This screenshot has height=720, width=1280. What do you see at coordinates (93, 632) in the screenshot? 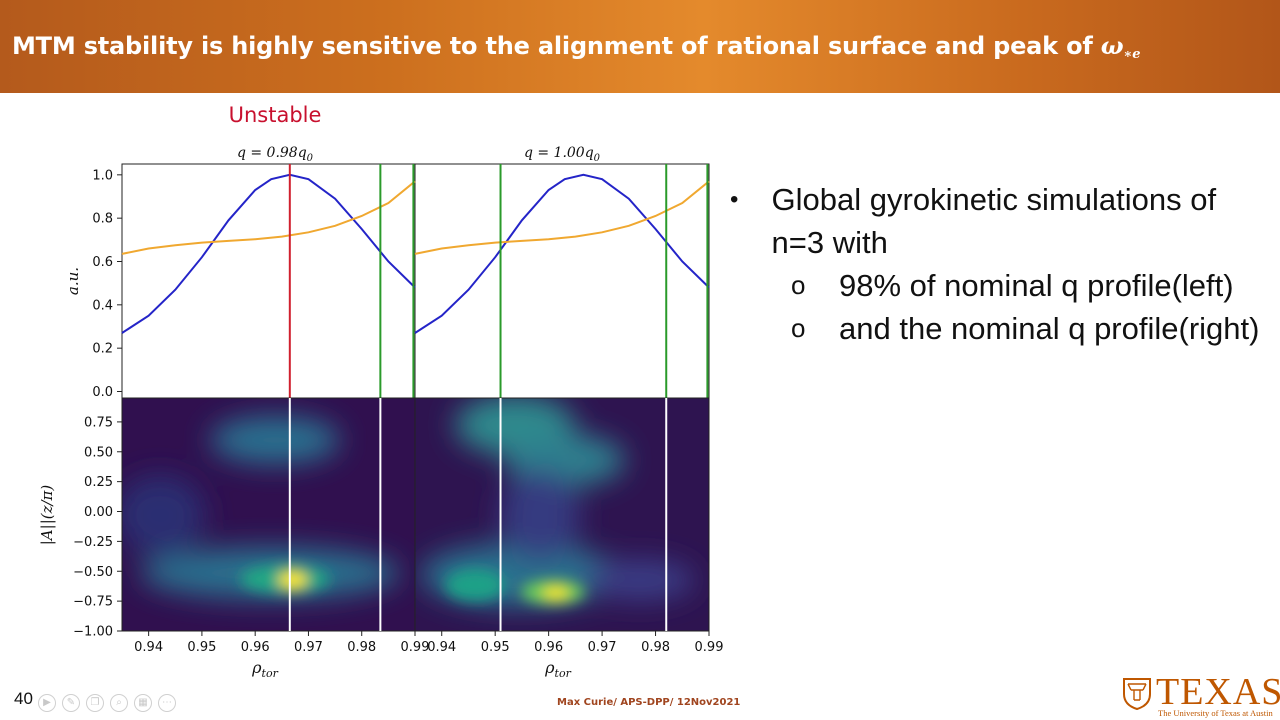
I see `bottom-y-tick-label: −1.00` at bounding box center [93, 632].